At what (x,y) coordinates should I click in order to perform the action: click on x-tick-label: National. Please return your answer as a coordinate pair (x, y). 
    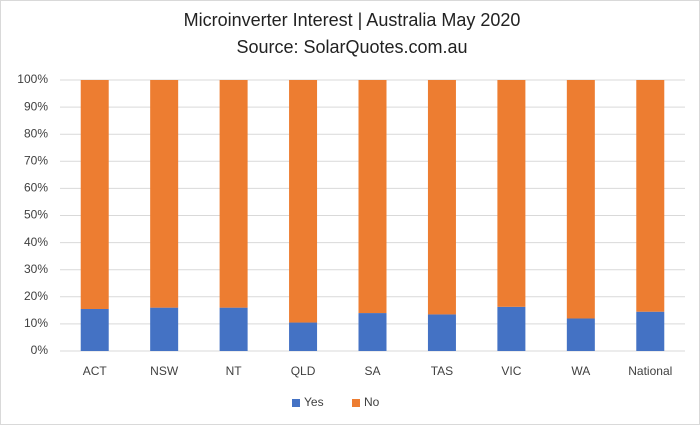
    Looking at the image, I should click on (650, 371).